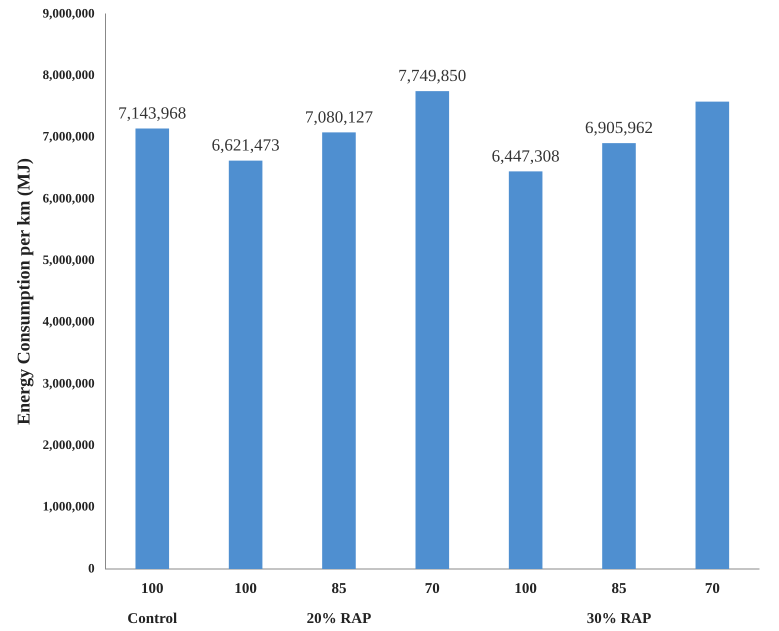  What do you see at coordinates (339, 116) in the screenshot?
I see `data-label: 7,080,127` at bounding box center [339, 116].